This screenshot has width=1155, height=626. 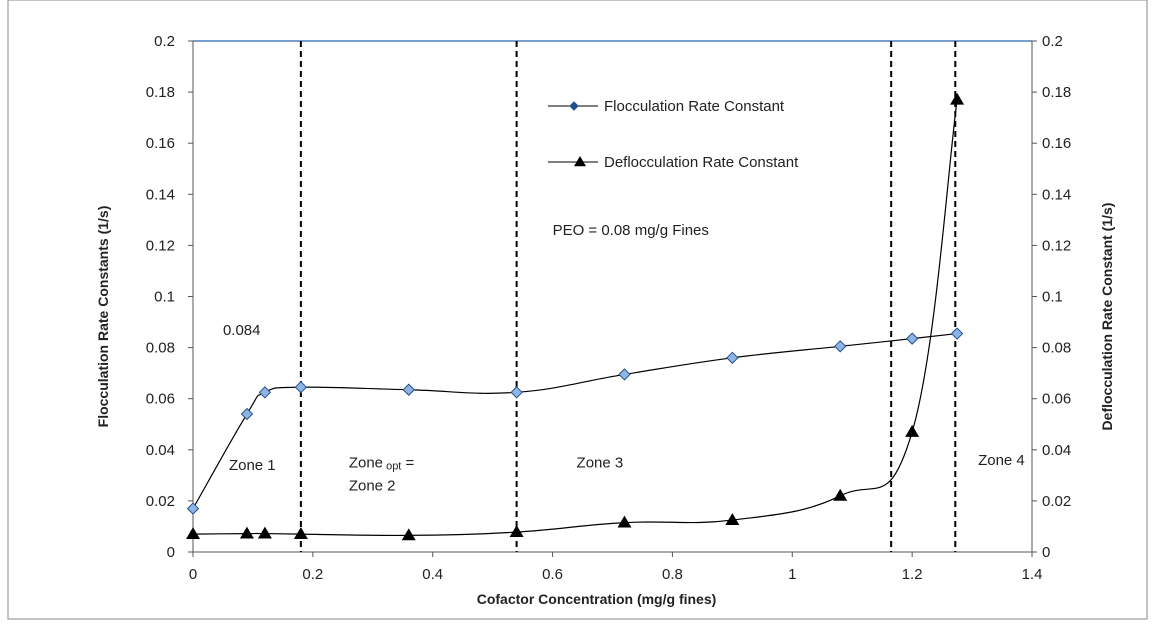 What do you see at coordinates (792, 574) in the screenshot?
I see `x-tick-label: 1` at bounding box center [792, 574].